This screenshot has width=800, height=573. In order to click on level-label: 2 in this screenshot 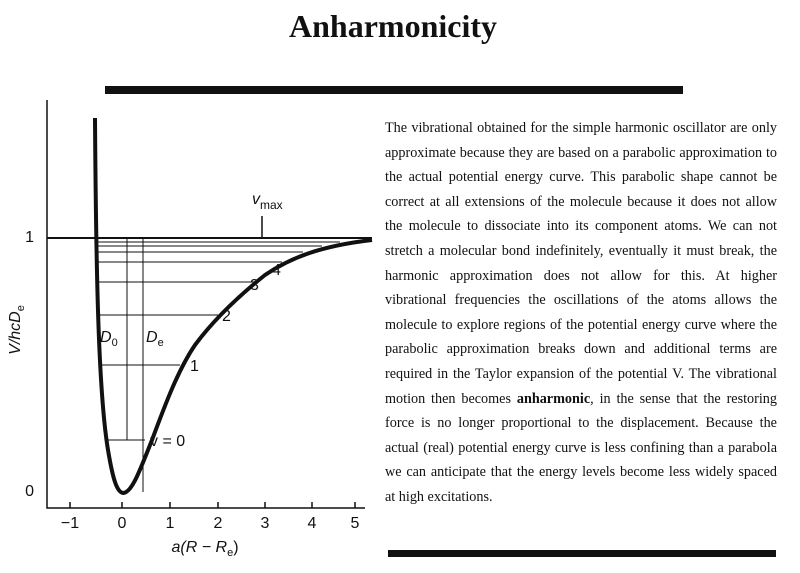, I will do `click(226, 316)`.